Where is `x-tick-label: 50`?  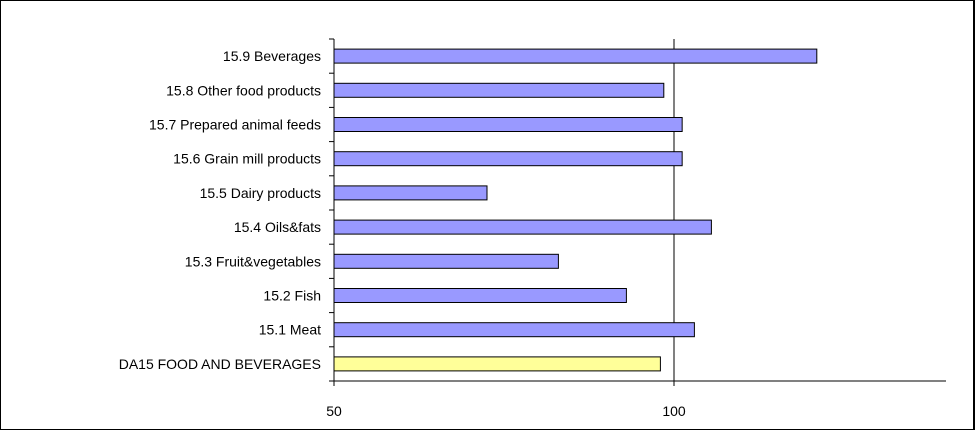
x-tick-label: 50 is located at coordinates (334, 411).